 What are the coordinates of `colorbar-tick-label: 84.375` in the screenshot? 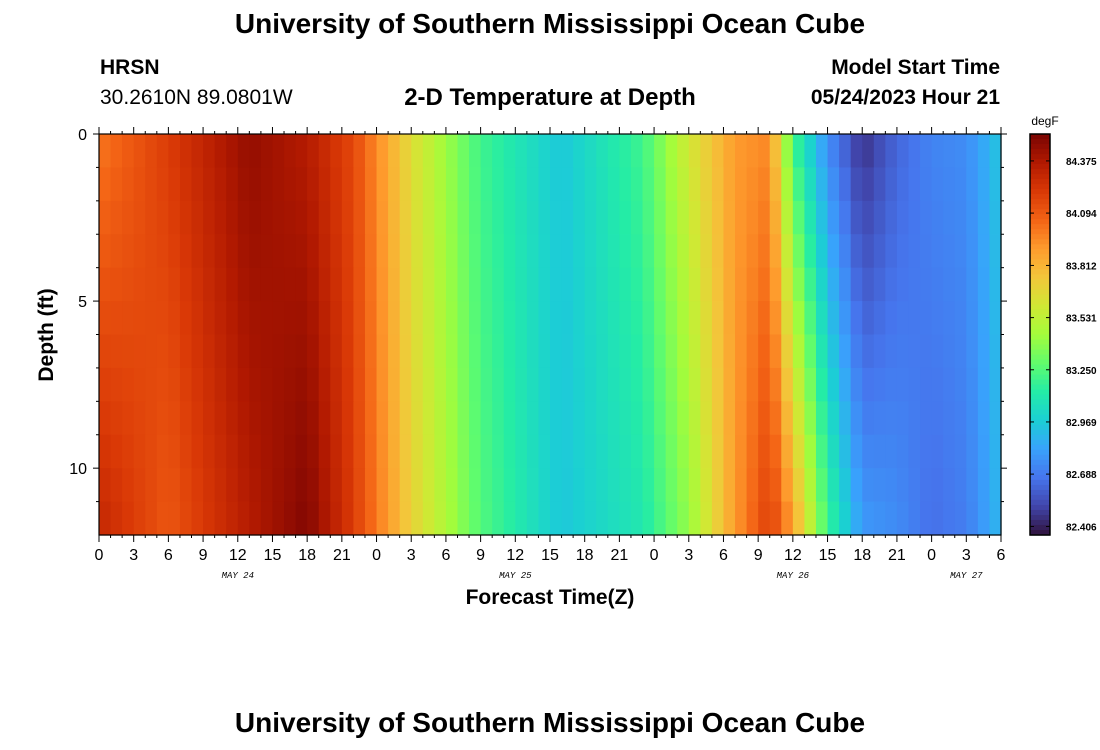 It's located at (1081, 162).